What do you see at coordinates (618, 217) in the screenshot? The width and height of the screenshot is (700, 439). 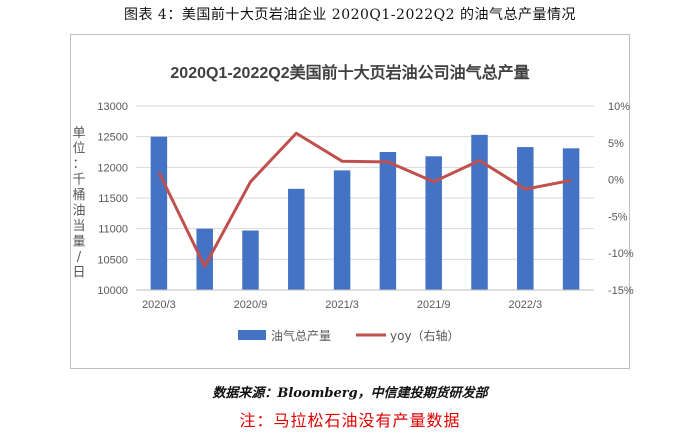 I see `y2-tick-label: -5%` at bounding box center [618, 217].